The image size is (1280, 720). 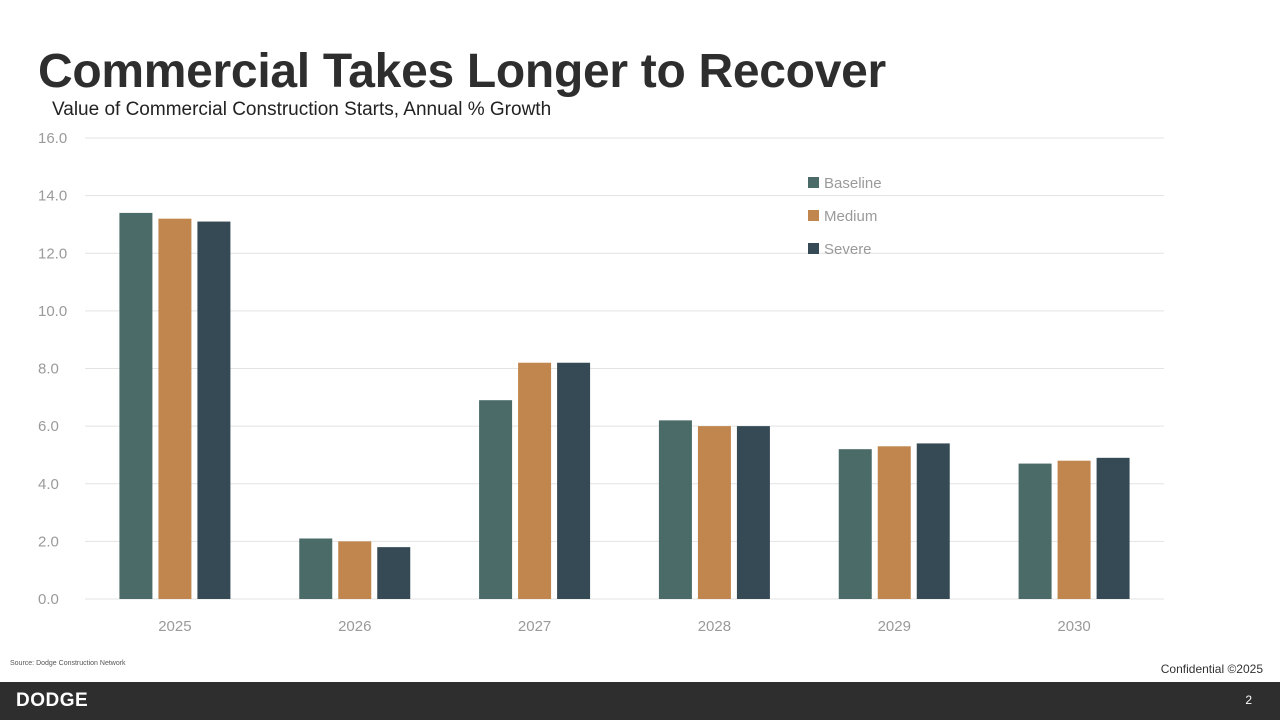 What do you see at coordinates (574, 480) in the screenshot?
I see `bar-severe-2027` at bounding box center [574, 480].